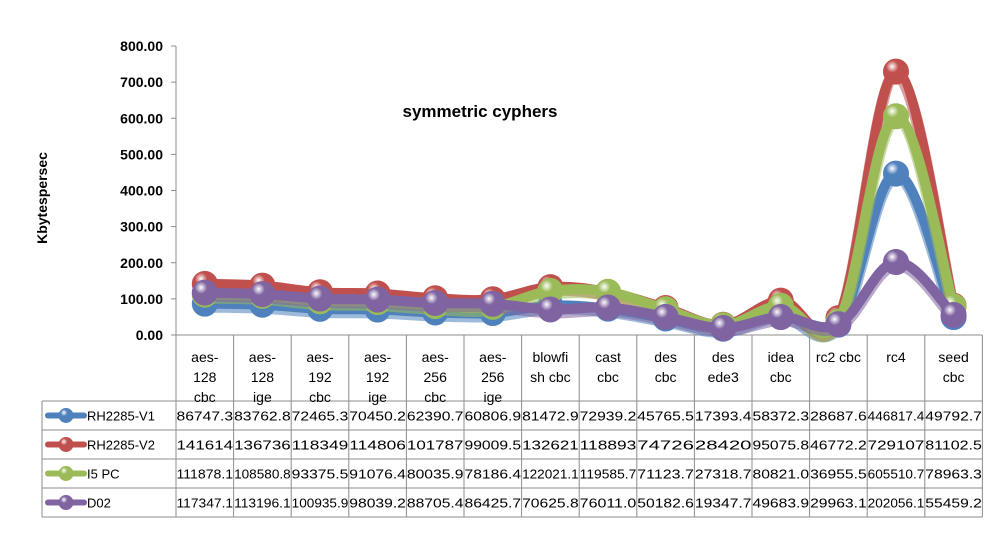 The width and height of the screenshot is (1000, 534). I want to click on table-cell: 72465.3, so click(320, 416).